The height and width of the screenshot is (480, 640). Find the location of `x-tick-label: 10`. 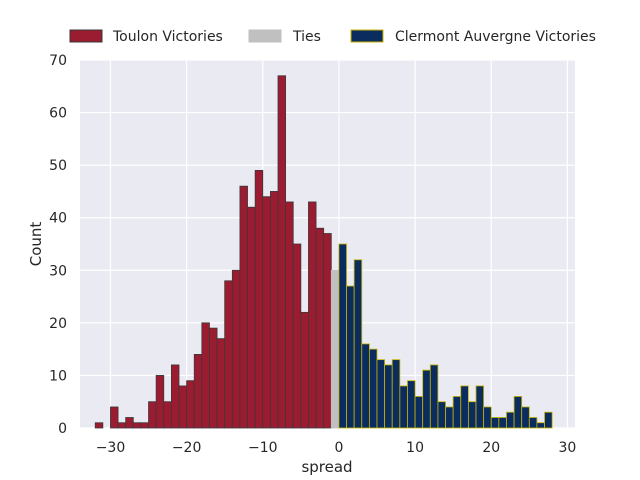

x-tick-label: 10 is located at coordinates (415, 448).